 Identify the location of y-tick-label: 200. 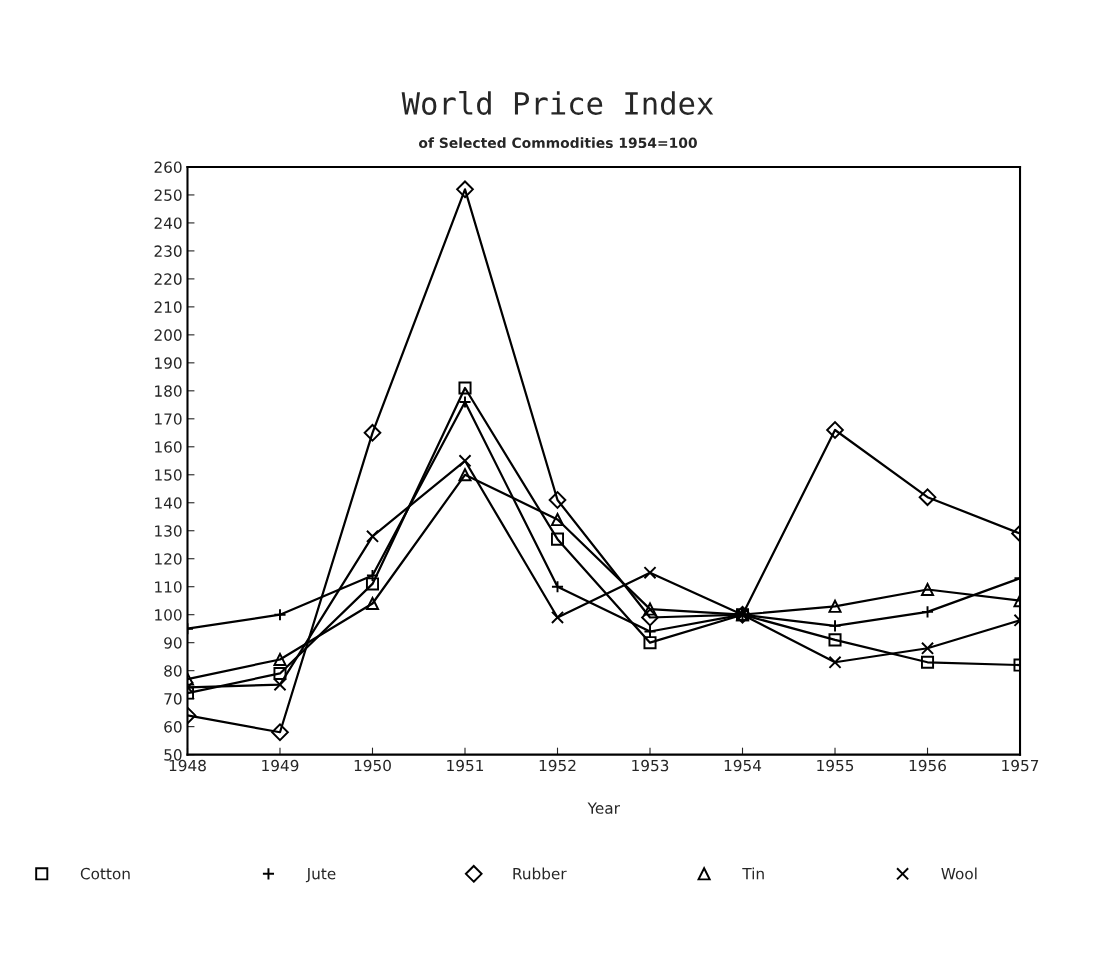
(168, 335).